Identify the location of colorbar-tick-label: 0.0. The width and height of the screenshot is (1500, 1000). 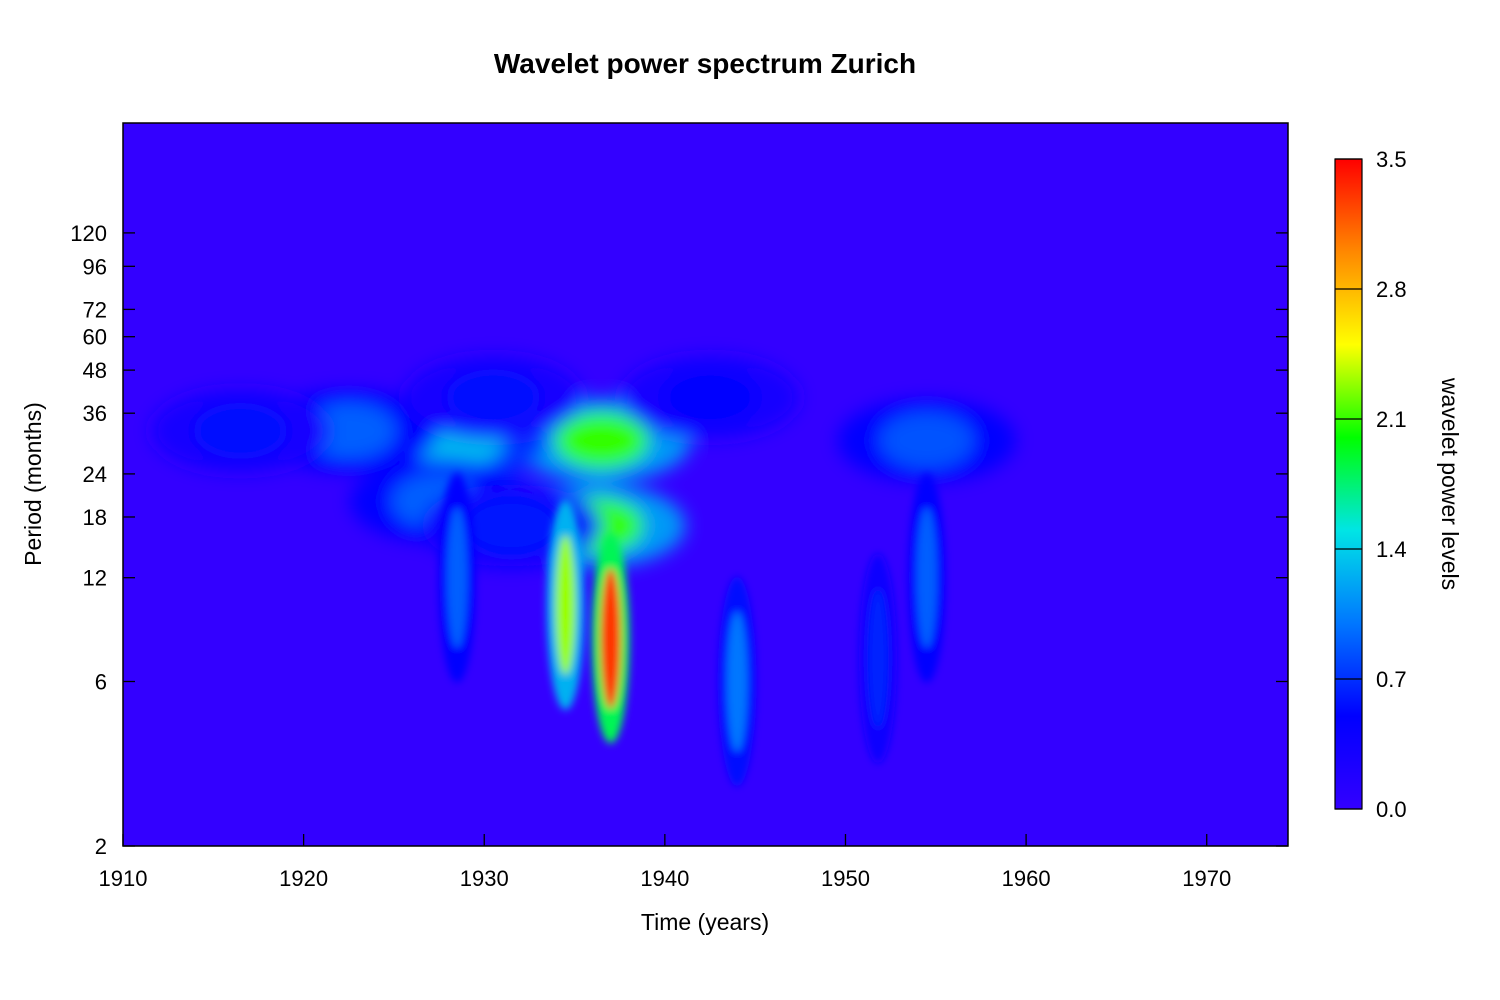
(1391, 809).